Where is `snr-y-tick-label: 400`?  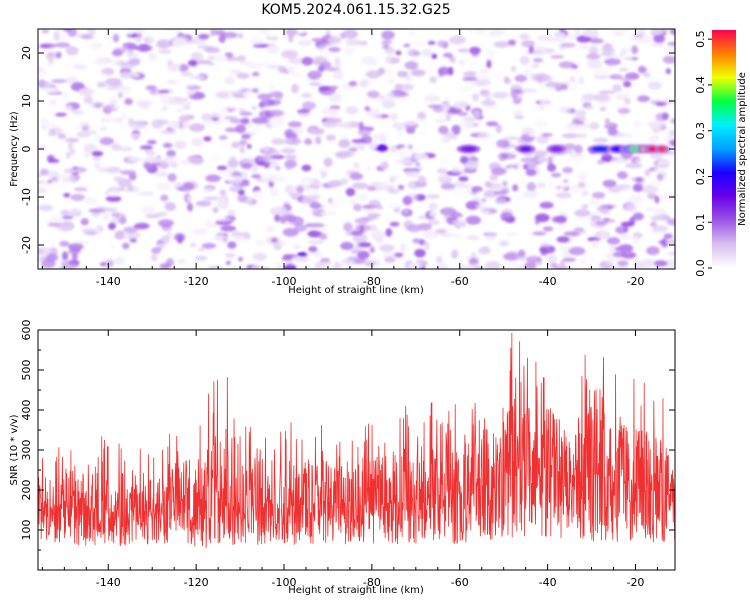
snr-y-tick-label: 400 is located at coordinates (26, 410).